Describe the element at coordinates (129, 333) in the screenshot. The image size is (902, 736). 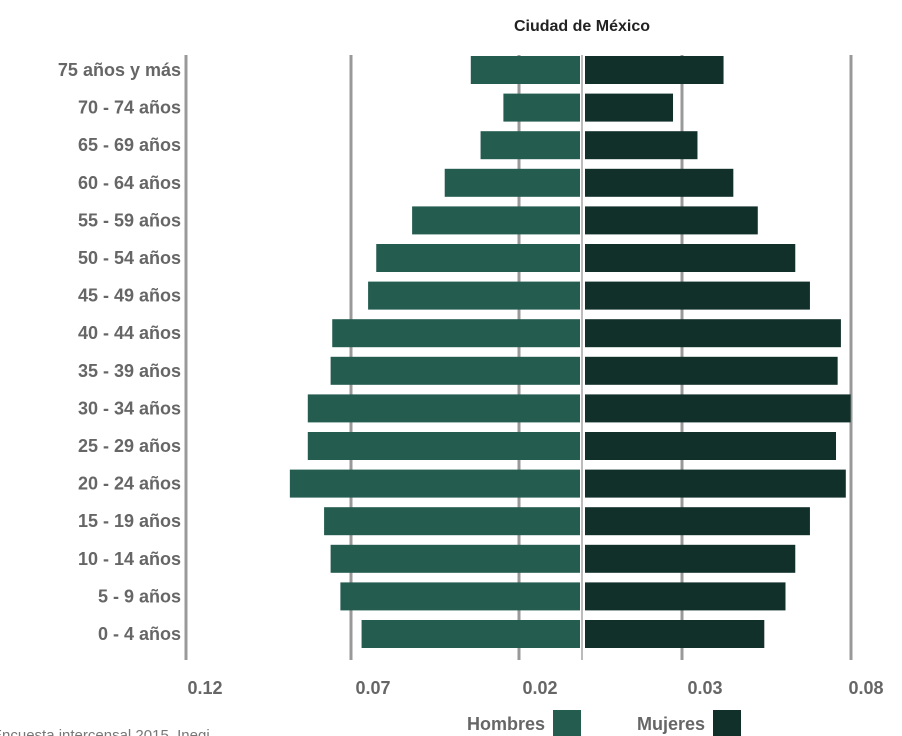
I see `category-label: 40 - 44 años` at that location.